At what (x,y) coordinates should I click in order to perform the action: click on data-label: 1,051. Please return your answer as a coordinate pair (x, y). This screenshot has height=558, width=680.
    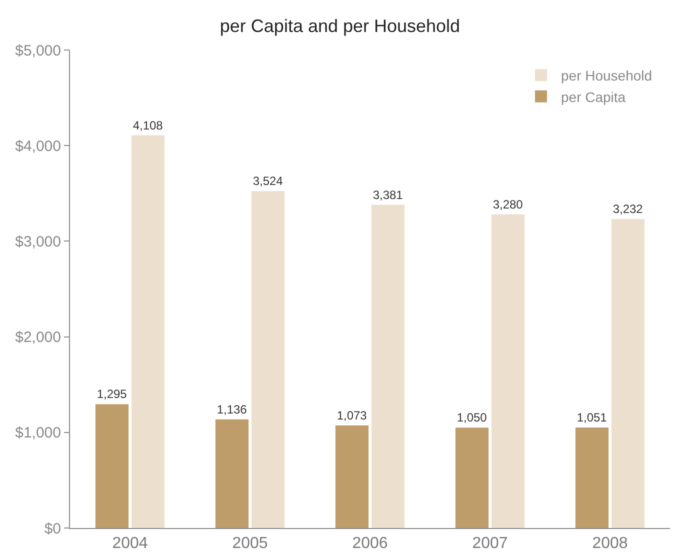
    Looking at the image, I should click on (592, 417).